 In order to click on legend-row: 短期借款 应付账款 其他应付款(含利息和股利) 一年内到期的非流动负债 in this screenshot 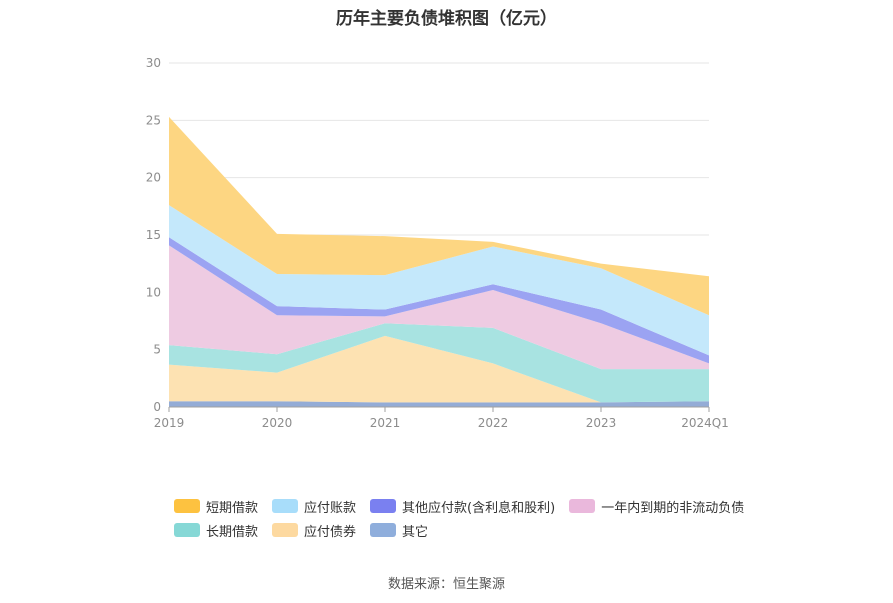, I will do `click(474, 506)`.